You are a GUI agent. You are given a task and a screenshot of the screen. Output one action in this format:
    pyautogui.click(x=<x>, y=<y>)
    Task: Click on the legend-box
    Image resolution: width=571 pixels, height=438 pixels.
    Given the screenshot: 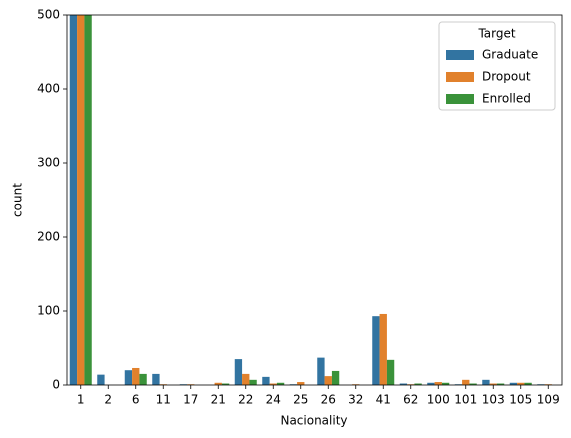 What is the action you would take?
    pyautogui.click(x=497, y=66)
    